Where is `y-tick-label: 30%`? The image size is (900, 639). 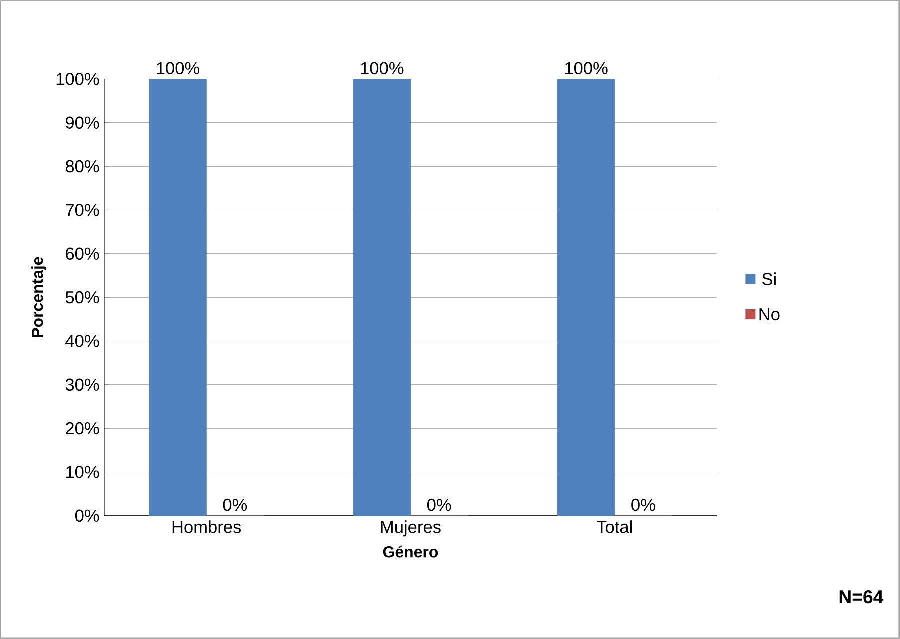 y-tick-label: 30% is located at coordinates (83, 384).